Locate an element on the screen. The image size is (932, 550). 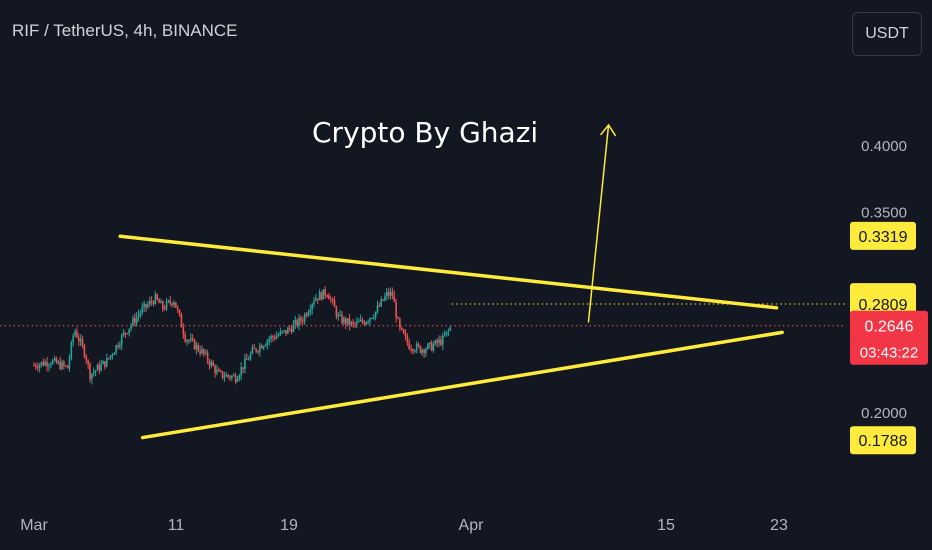
trendline-upper is located at coordinates (448, 272).